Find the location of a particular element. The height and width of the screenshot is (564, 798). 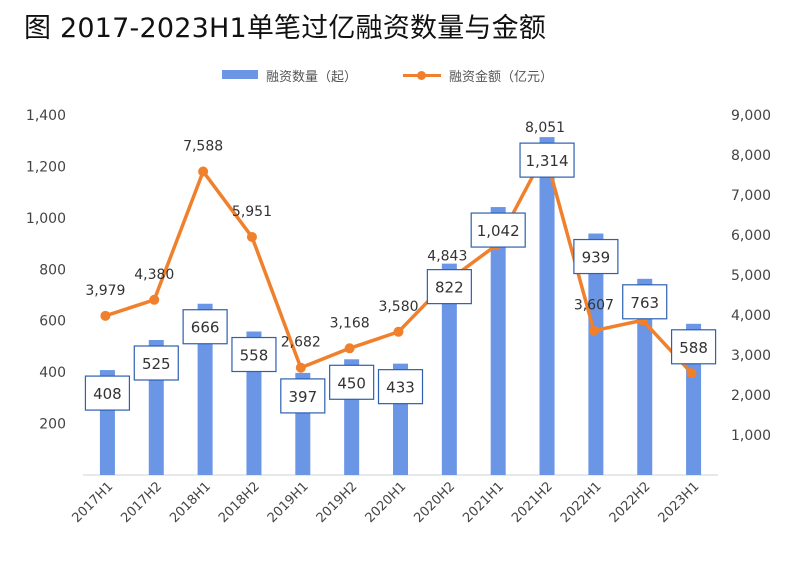

right-axis-tick-label: 4,000 is located at coordinates (751, 316).